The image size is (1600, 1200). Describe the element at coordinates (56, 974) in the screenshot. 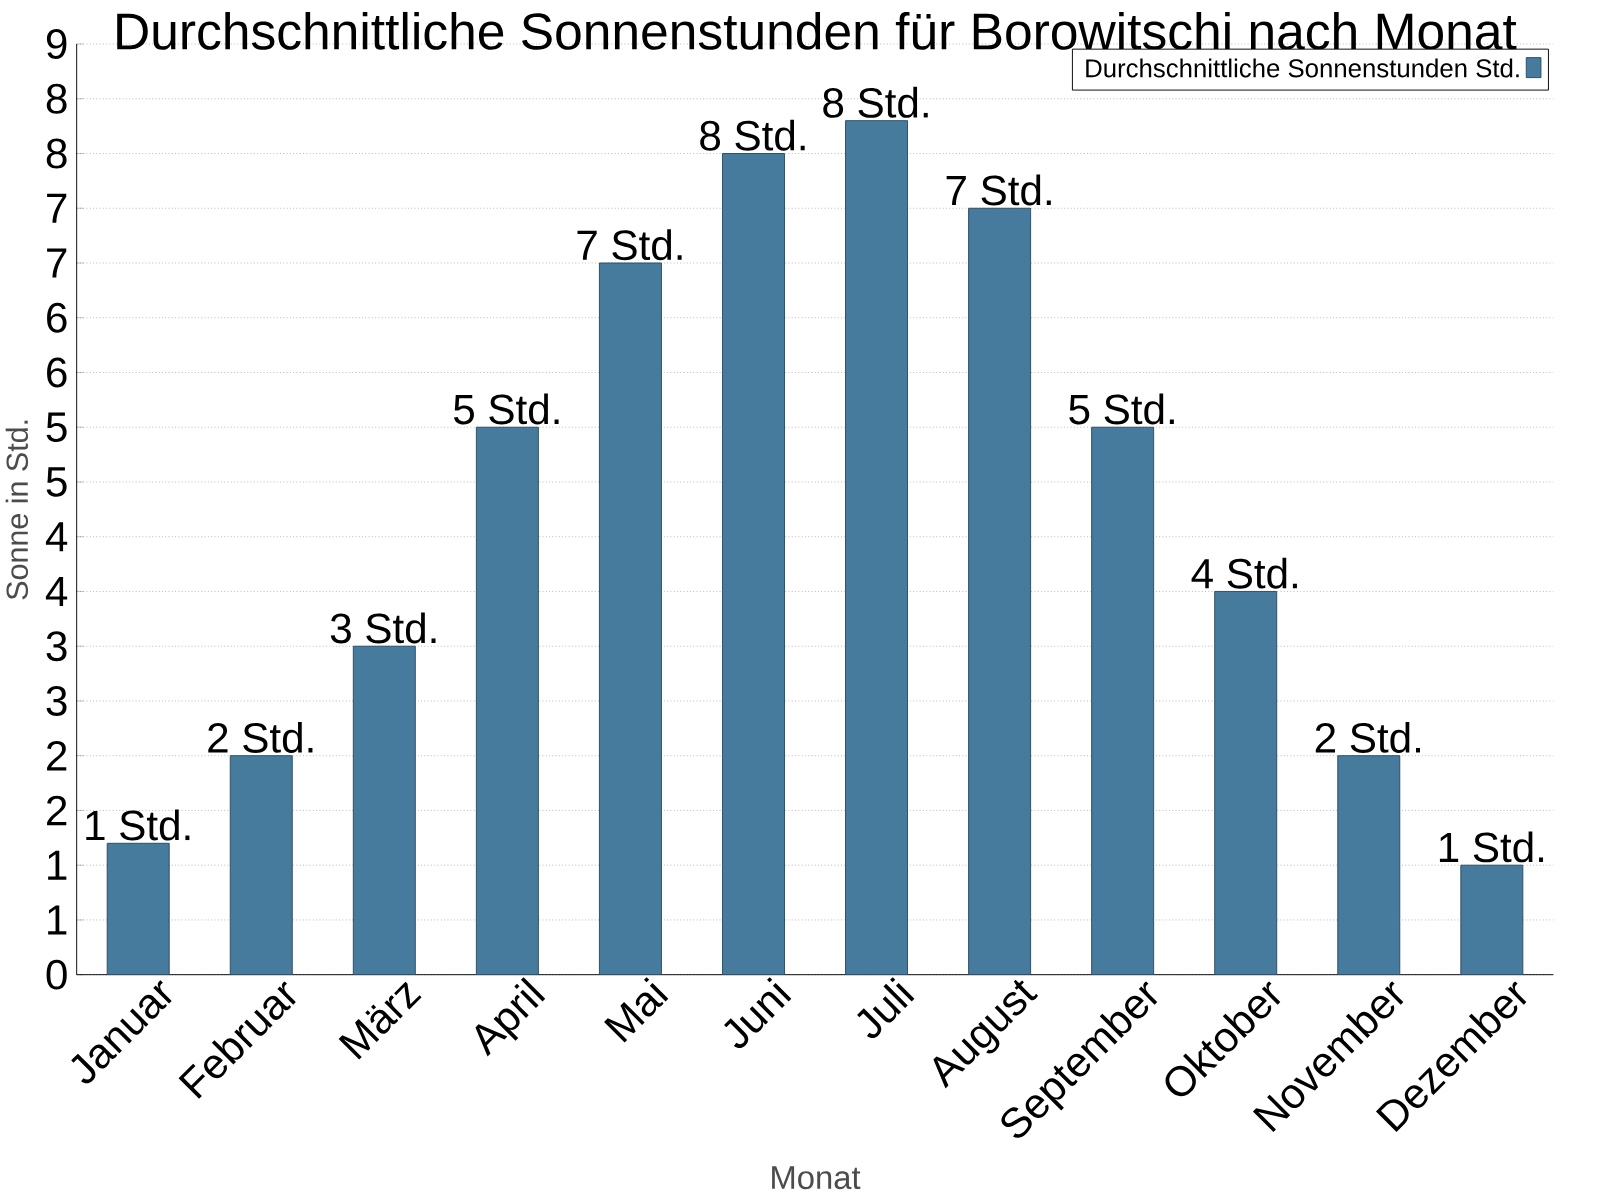

I see `y-tick-label: 0` at that location.